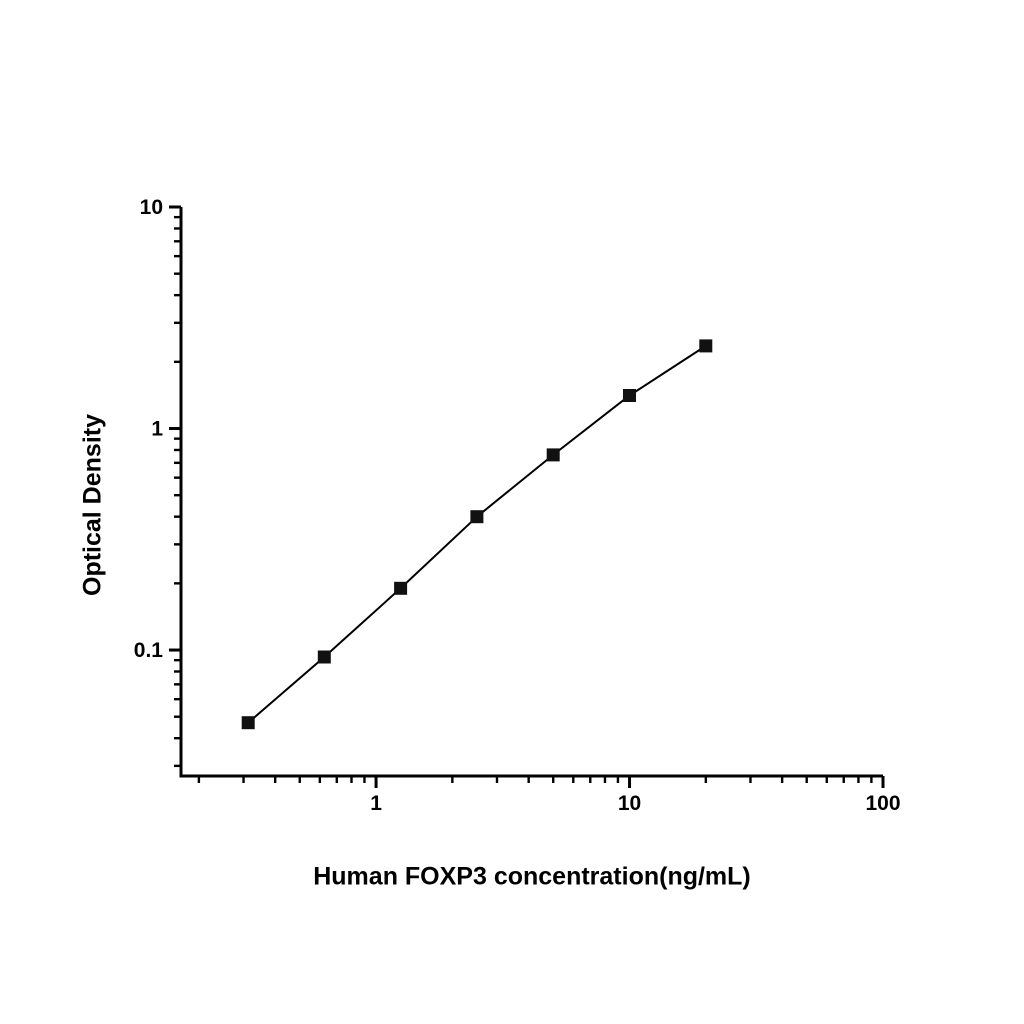 The width and height of the screenshot is (1024, 1024). I want to click on x-tick-label: 1, so click(376, 803).